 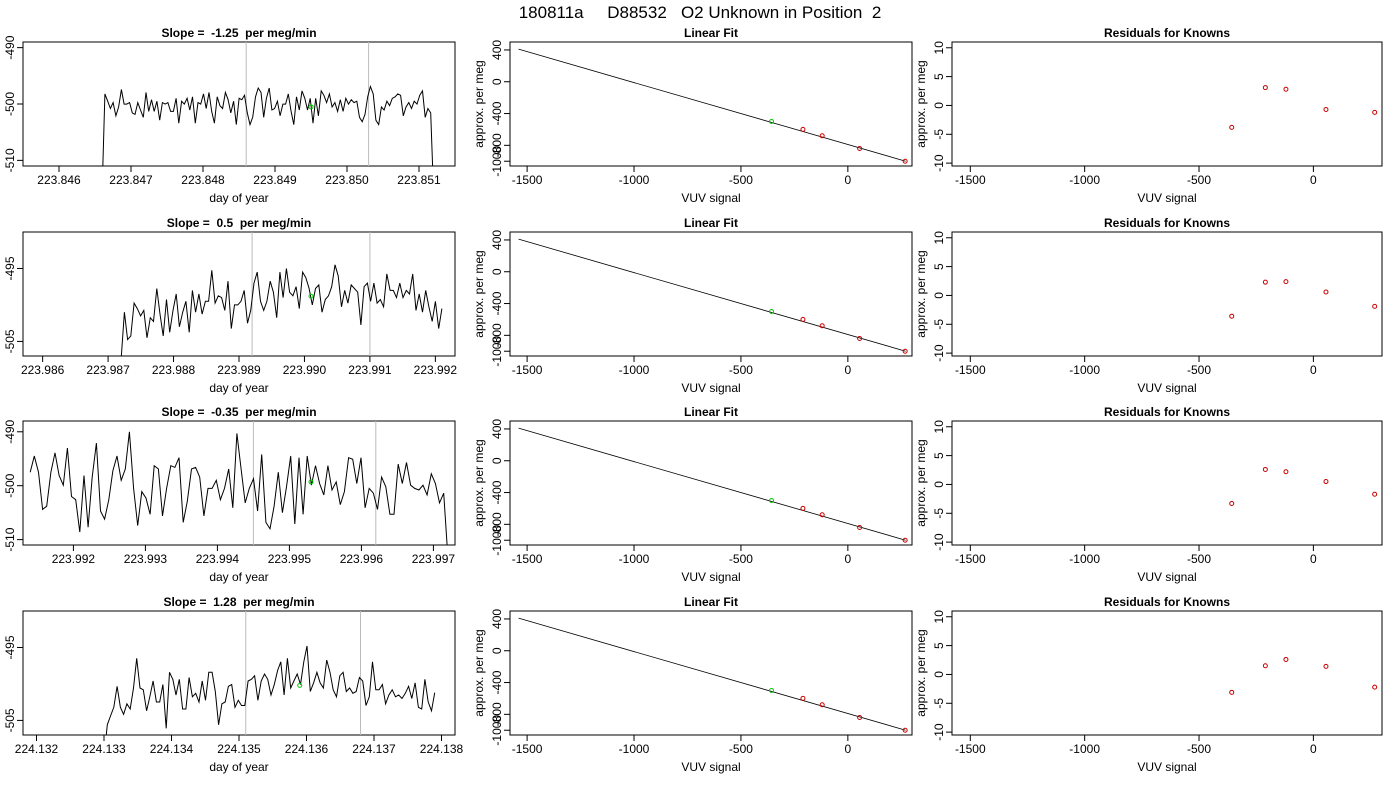 I want to click on x-tick-label: 223.848, so click(x=203, y=180).